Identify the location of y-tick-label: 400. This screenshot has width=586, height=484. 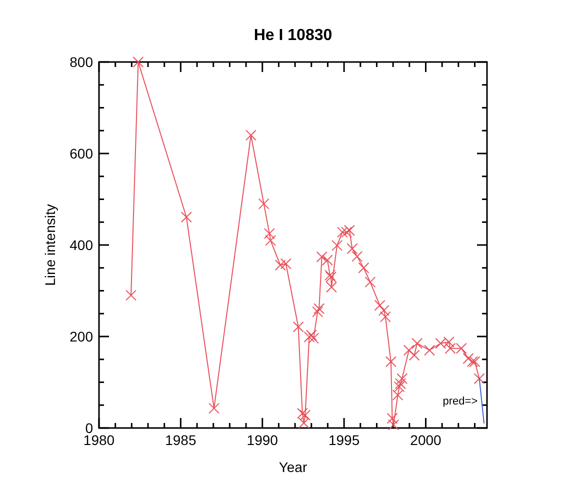
(82, 245).